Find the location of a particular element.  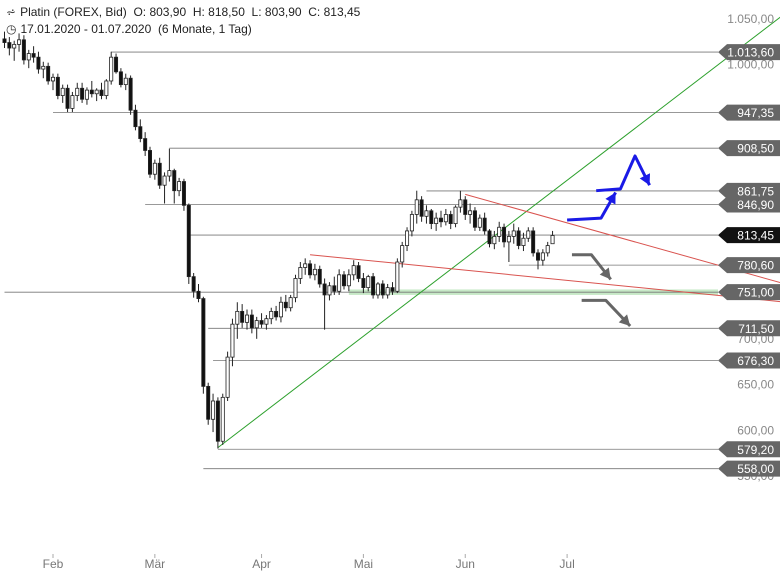

clock-icon: ◷ is located at coordinates (11, 29).